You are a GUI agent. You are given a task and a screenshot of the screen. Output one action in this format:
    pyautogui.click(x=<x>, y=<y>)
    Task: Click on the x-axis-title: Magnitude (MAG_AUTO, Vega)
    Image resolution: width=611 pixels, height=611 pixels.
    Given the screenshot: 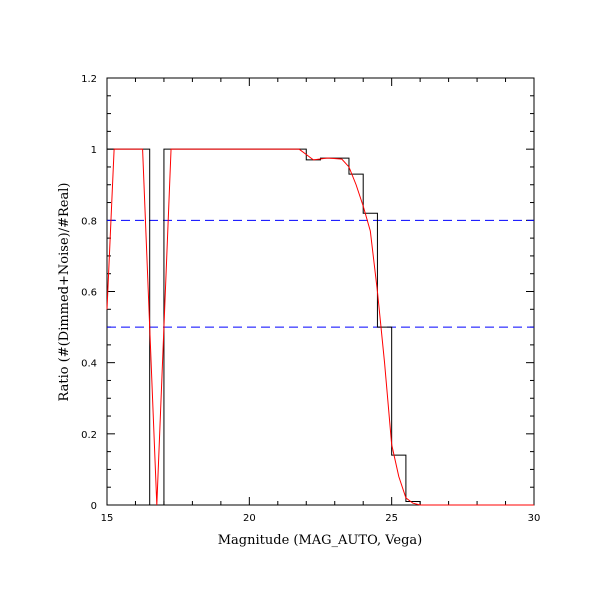 What is the action you would take?
    pyautogui.click(x=320, y=540)
    